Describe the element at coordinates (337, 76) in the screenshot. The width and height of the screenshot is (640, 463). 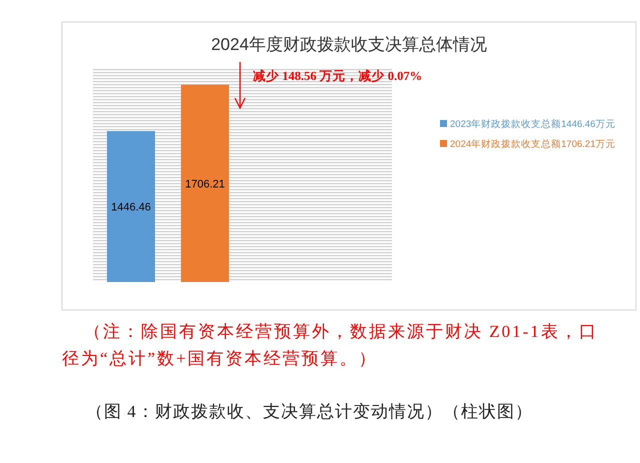
I see `text: 减少 148.56 万元，减少 0.07%` at that location.